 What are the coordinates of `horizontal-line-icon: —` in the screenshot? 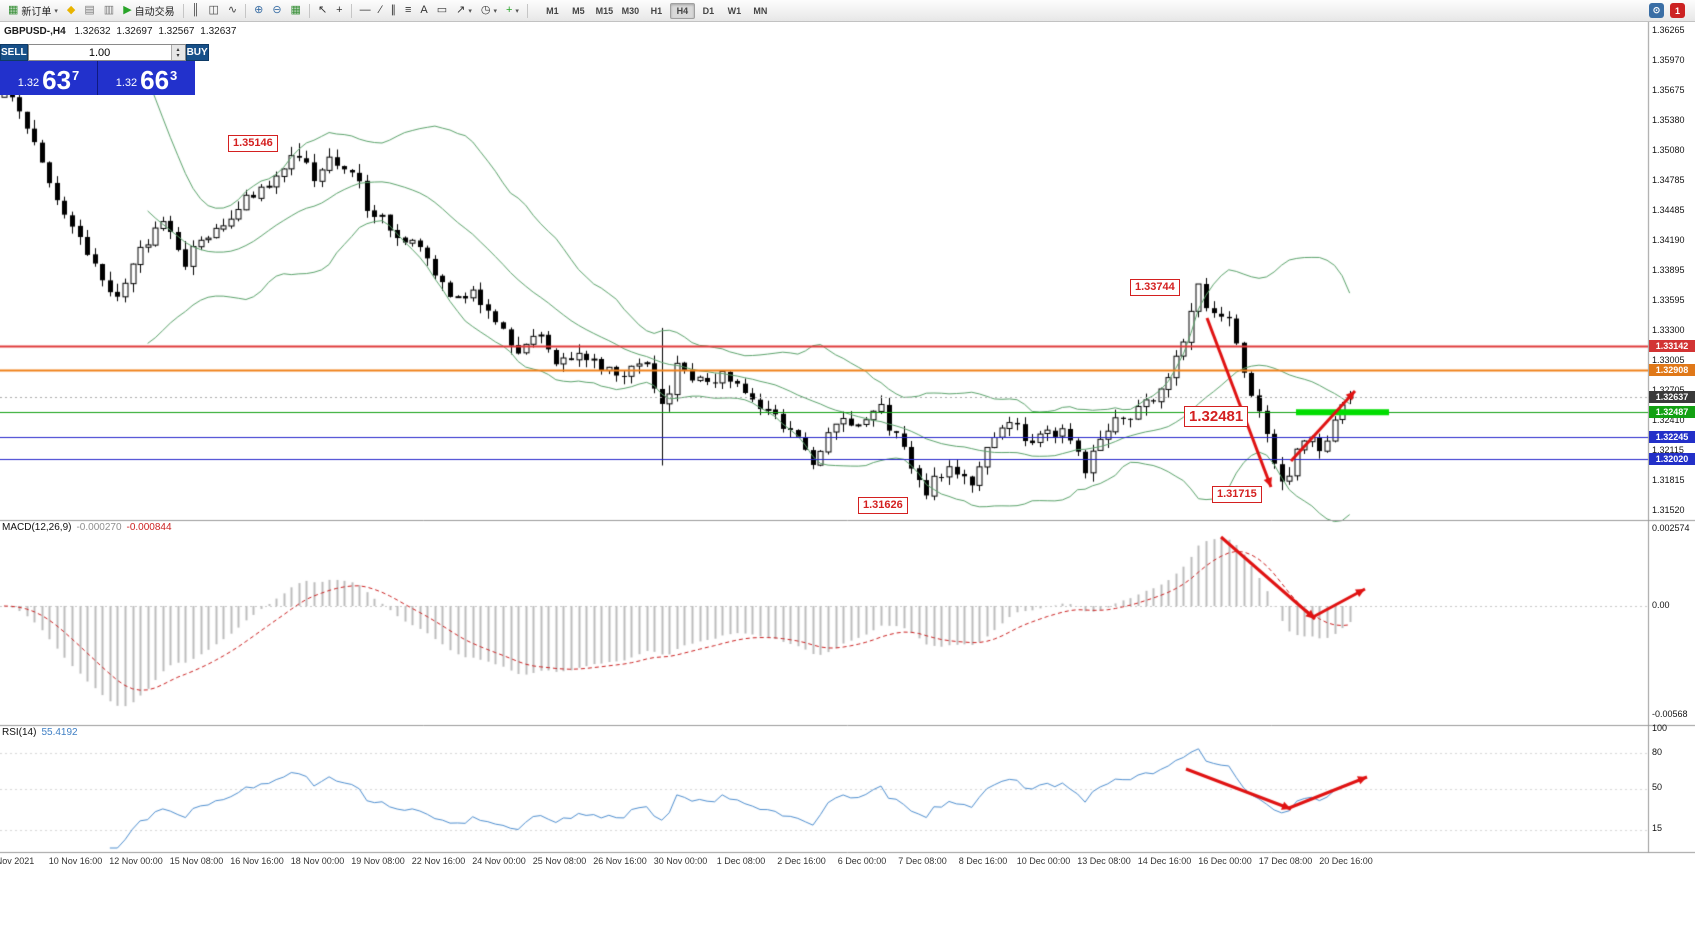 It's located at (365, 10).